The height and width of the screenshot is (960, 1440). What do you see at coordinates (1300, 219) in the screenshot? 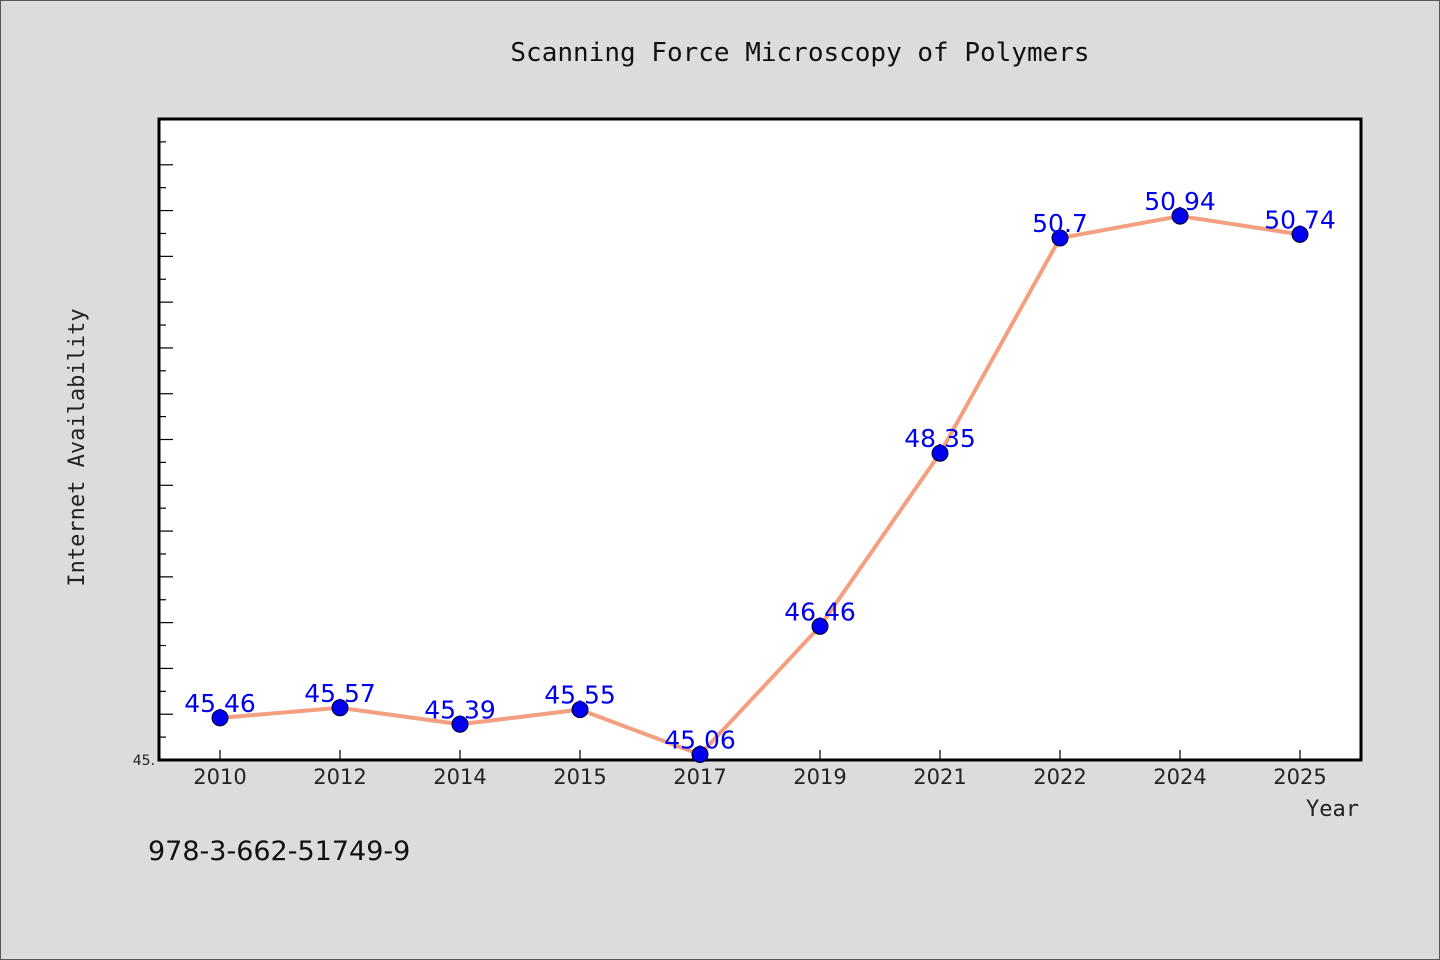
I see `data-label: 50.74` at bounding box center [1300, 219].